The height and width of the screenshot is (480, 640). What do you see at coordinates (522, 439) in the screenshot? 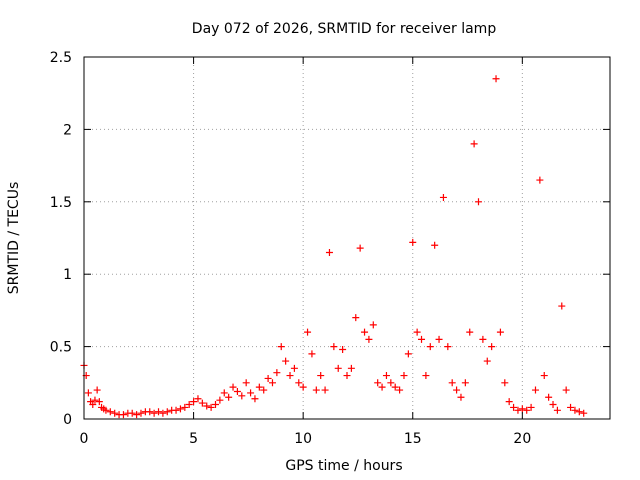
I see `x-tick-label: 20` at bounding box center [522, 439].